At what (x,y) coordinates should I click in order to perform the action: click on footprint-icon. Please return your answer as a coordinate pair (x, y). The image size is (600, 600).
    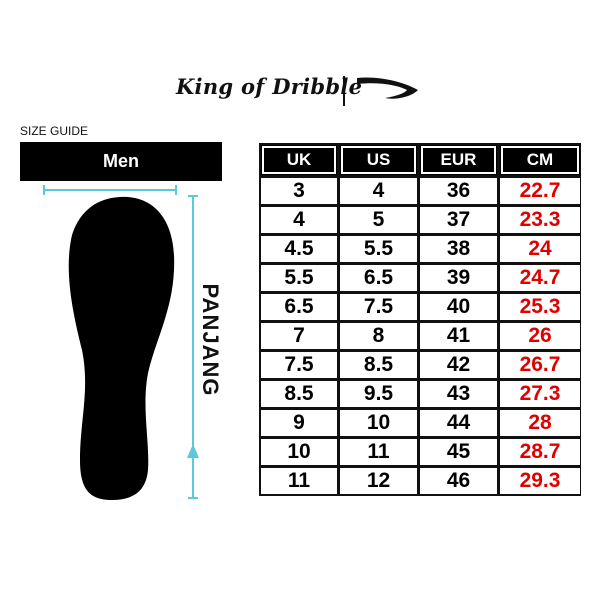
    Looking at the image, I should click on (121, 348).